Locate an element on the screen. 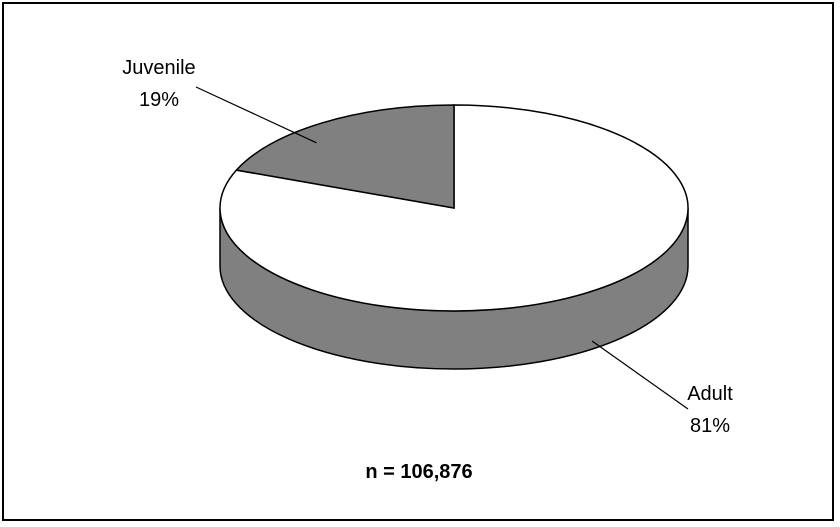  slice-pct-juvenile: 19% is located at coordinates (159, 100).